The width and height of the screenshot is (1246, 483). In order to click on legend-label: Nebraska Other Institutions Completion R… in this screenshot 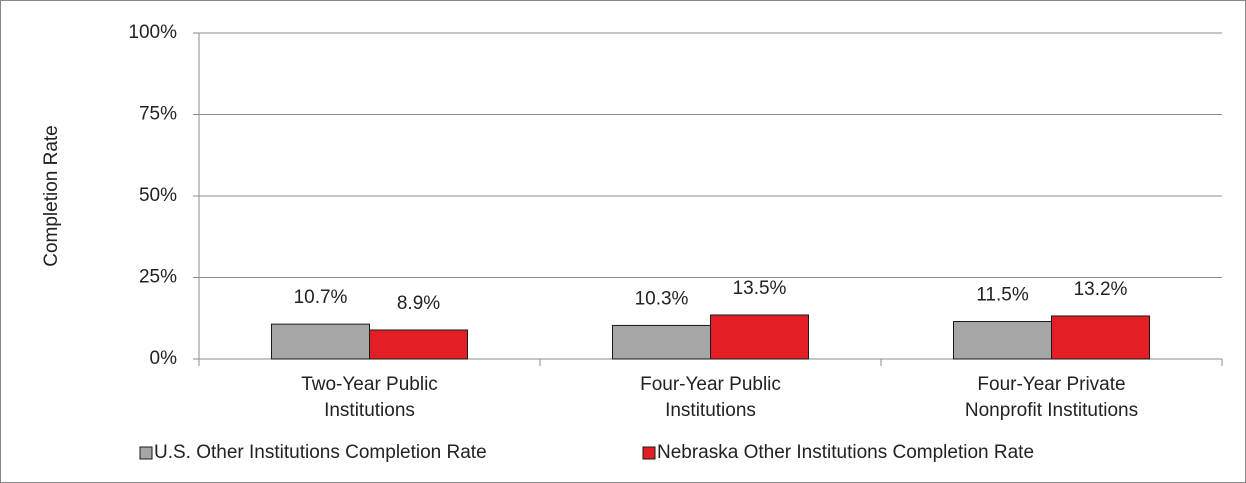, I will do `click(845, 452)`.